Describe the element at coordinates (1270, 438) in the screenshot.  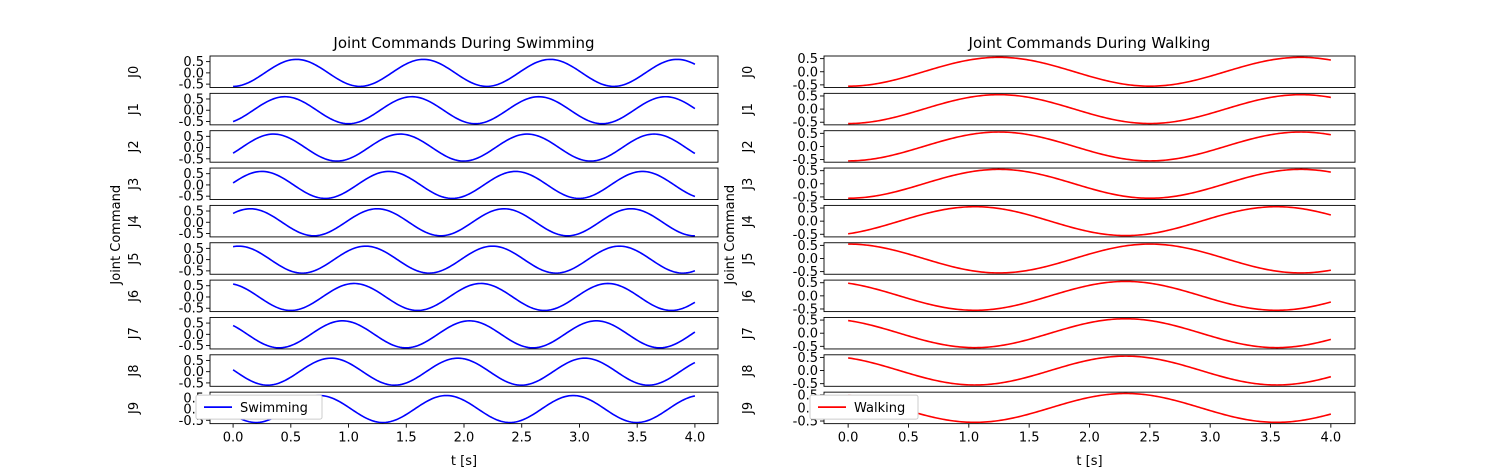
I see `x-tick-label: 3.5` at that location.